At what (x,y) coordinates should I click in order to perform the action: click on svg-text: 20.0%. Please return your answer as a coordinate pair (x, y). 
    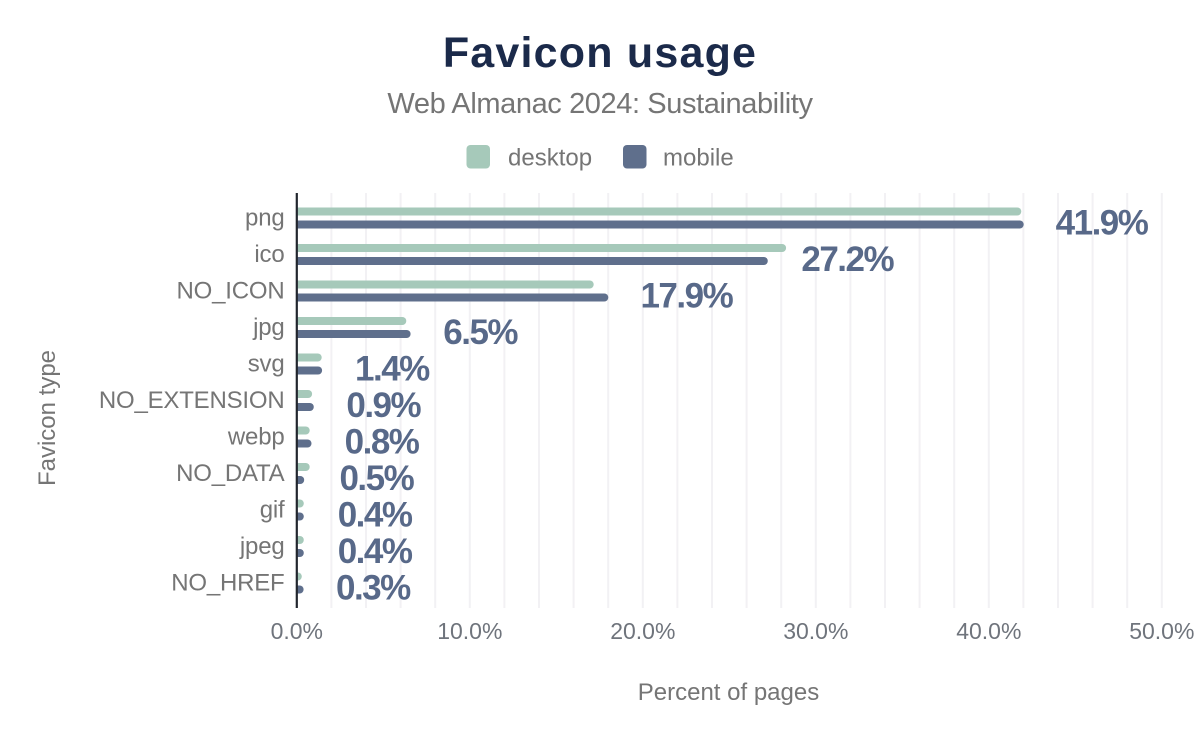
    Looking at the image, I should click on (642, 631).